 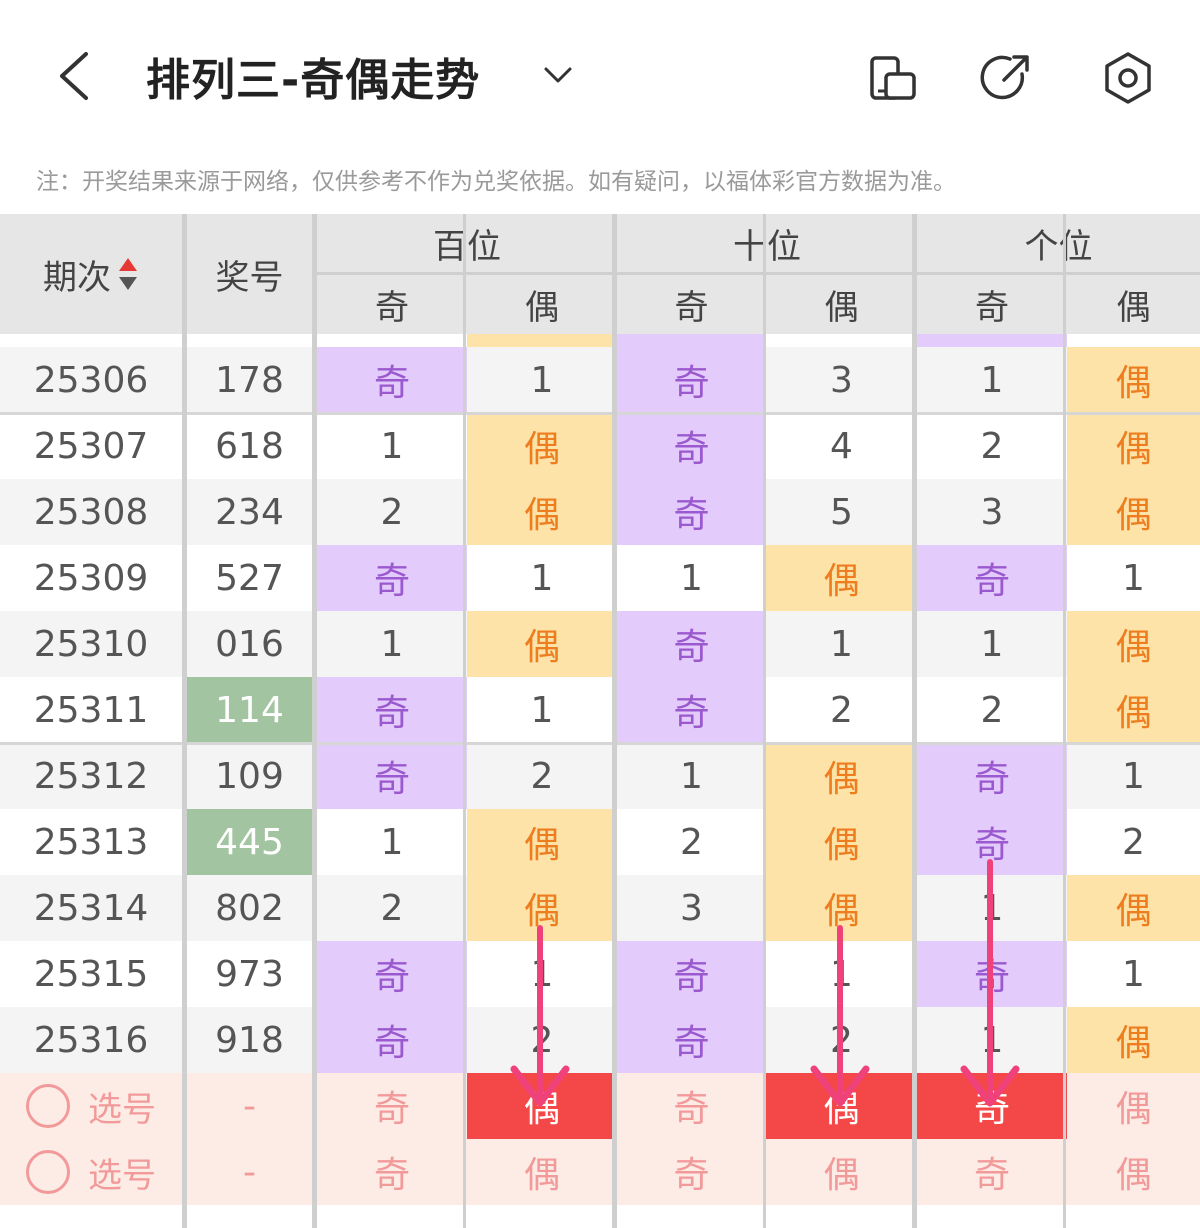 What do you see at coordinates (249, 578) in the screenshot?
I see `number-cell: 527` at bounding box center [249, 578].